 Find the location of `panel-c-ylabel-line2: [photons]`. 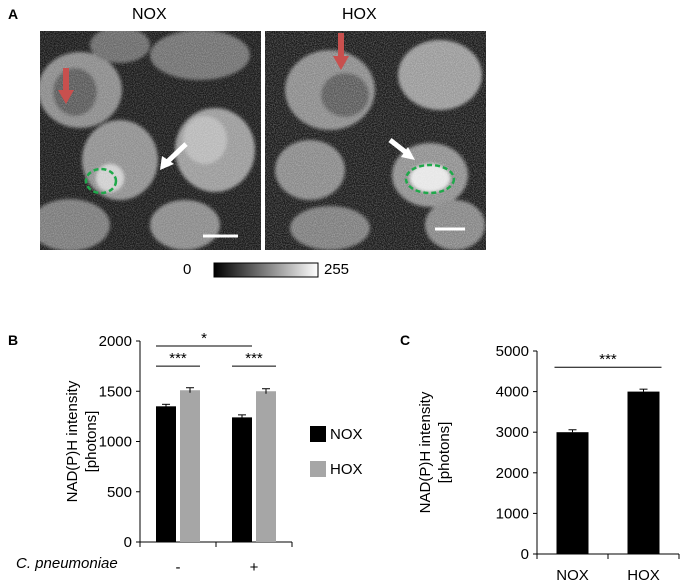

panel-c-ylabel-line2: [photons] is located at coordinates (444, 453).